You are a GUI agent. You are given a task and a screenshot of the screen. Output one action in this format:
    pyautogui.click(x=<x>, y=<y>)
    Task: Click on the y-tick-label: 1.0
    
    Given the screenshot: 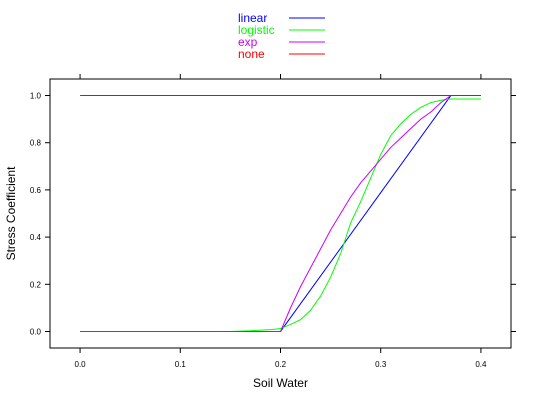 What is the action you would take?
    pyautogui.click(x=36, y=96)
    